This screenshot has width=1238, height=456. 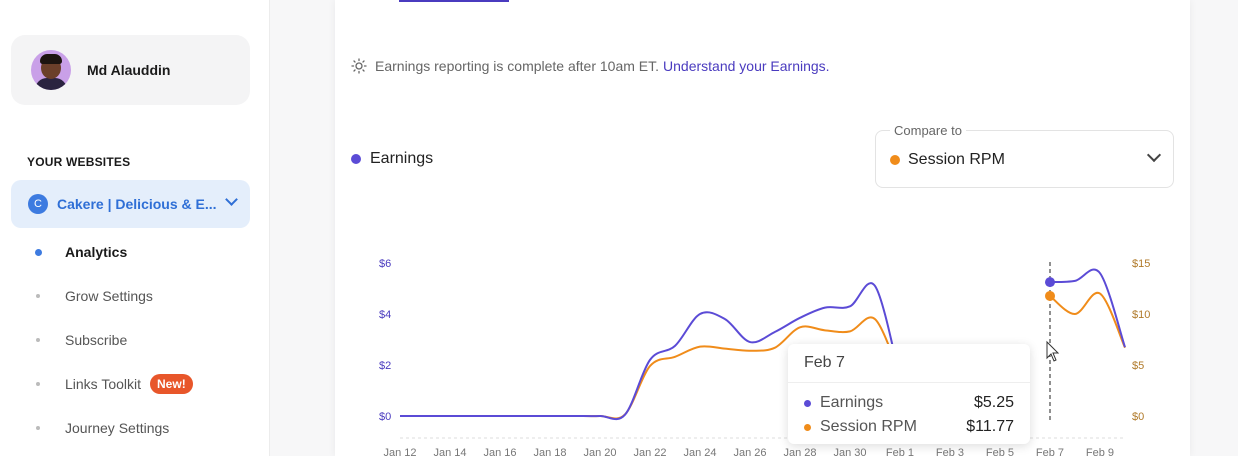 What do you see at coordinates (549, 451) in the screenshot?
I see `x-tick-label: Jan 18` at bounding box center [549, 451].